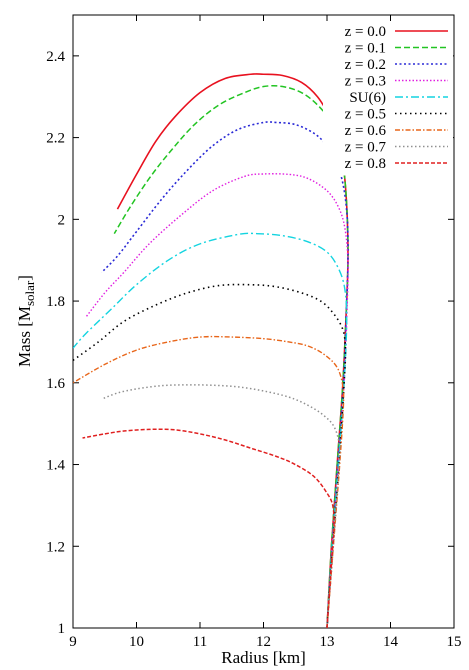  What do you see at coordinates (62, 220) in the screenshot?
I see `y-tick-label: 2` at bounding box center [62, 220].